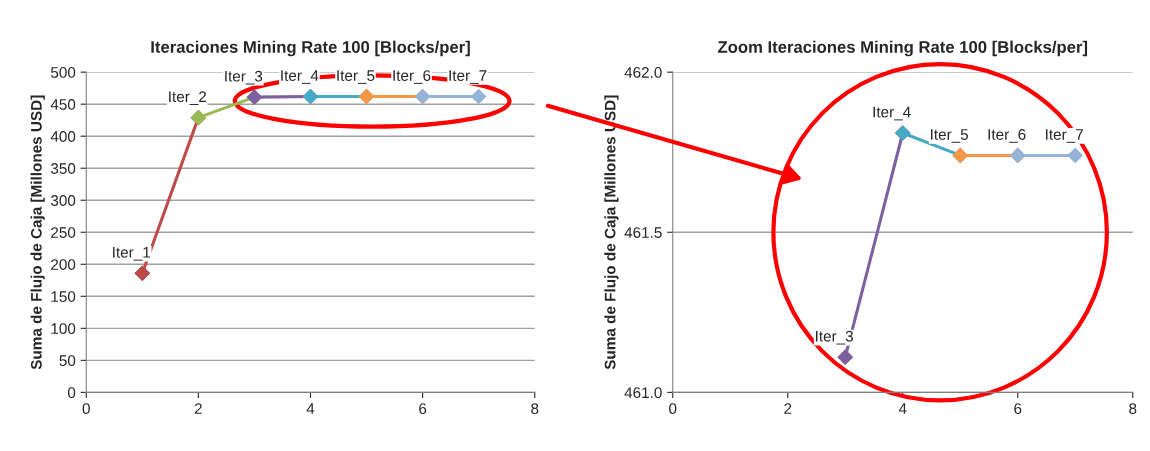  I want to click on y-tick-label: 250, so click(63, 232).